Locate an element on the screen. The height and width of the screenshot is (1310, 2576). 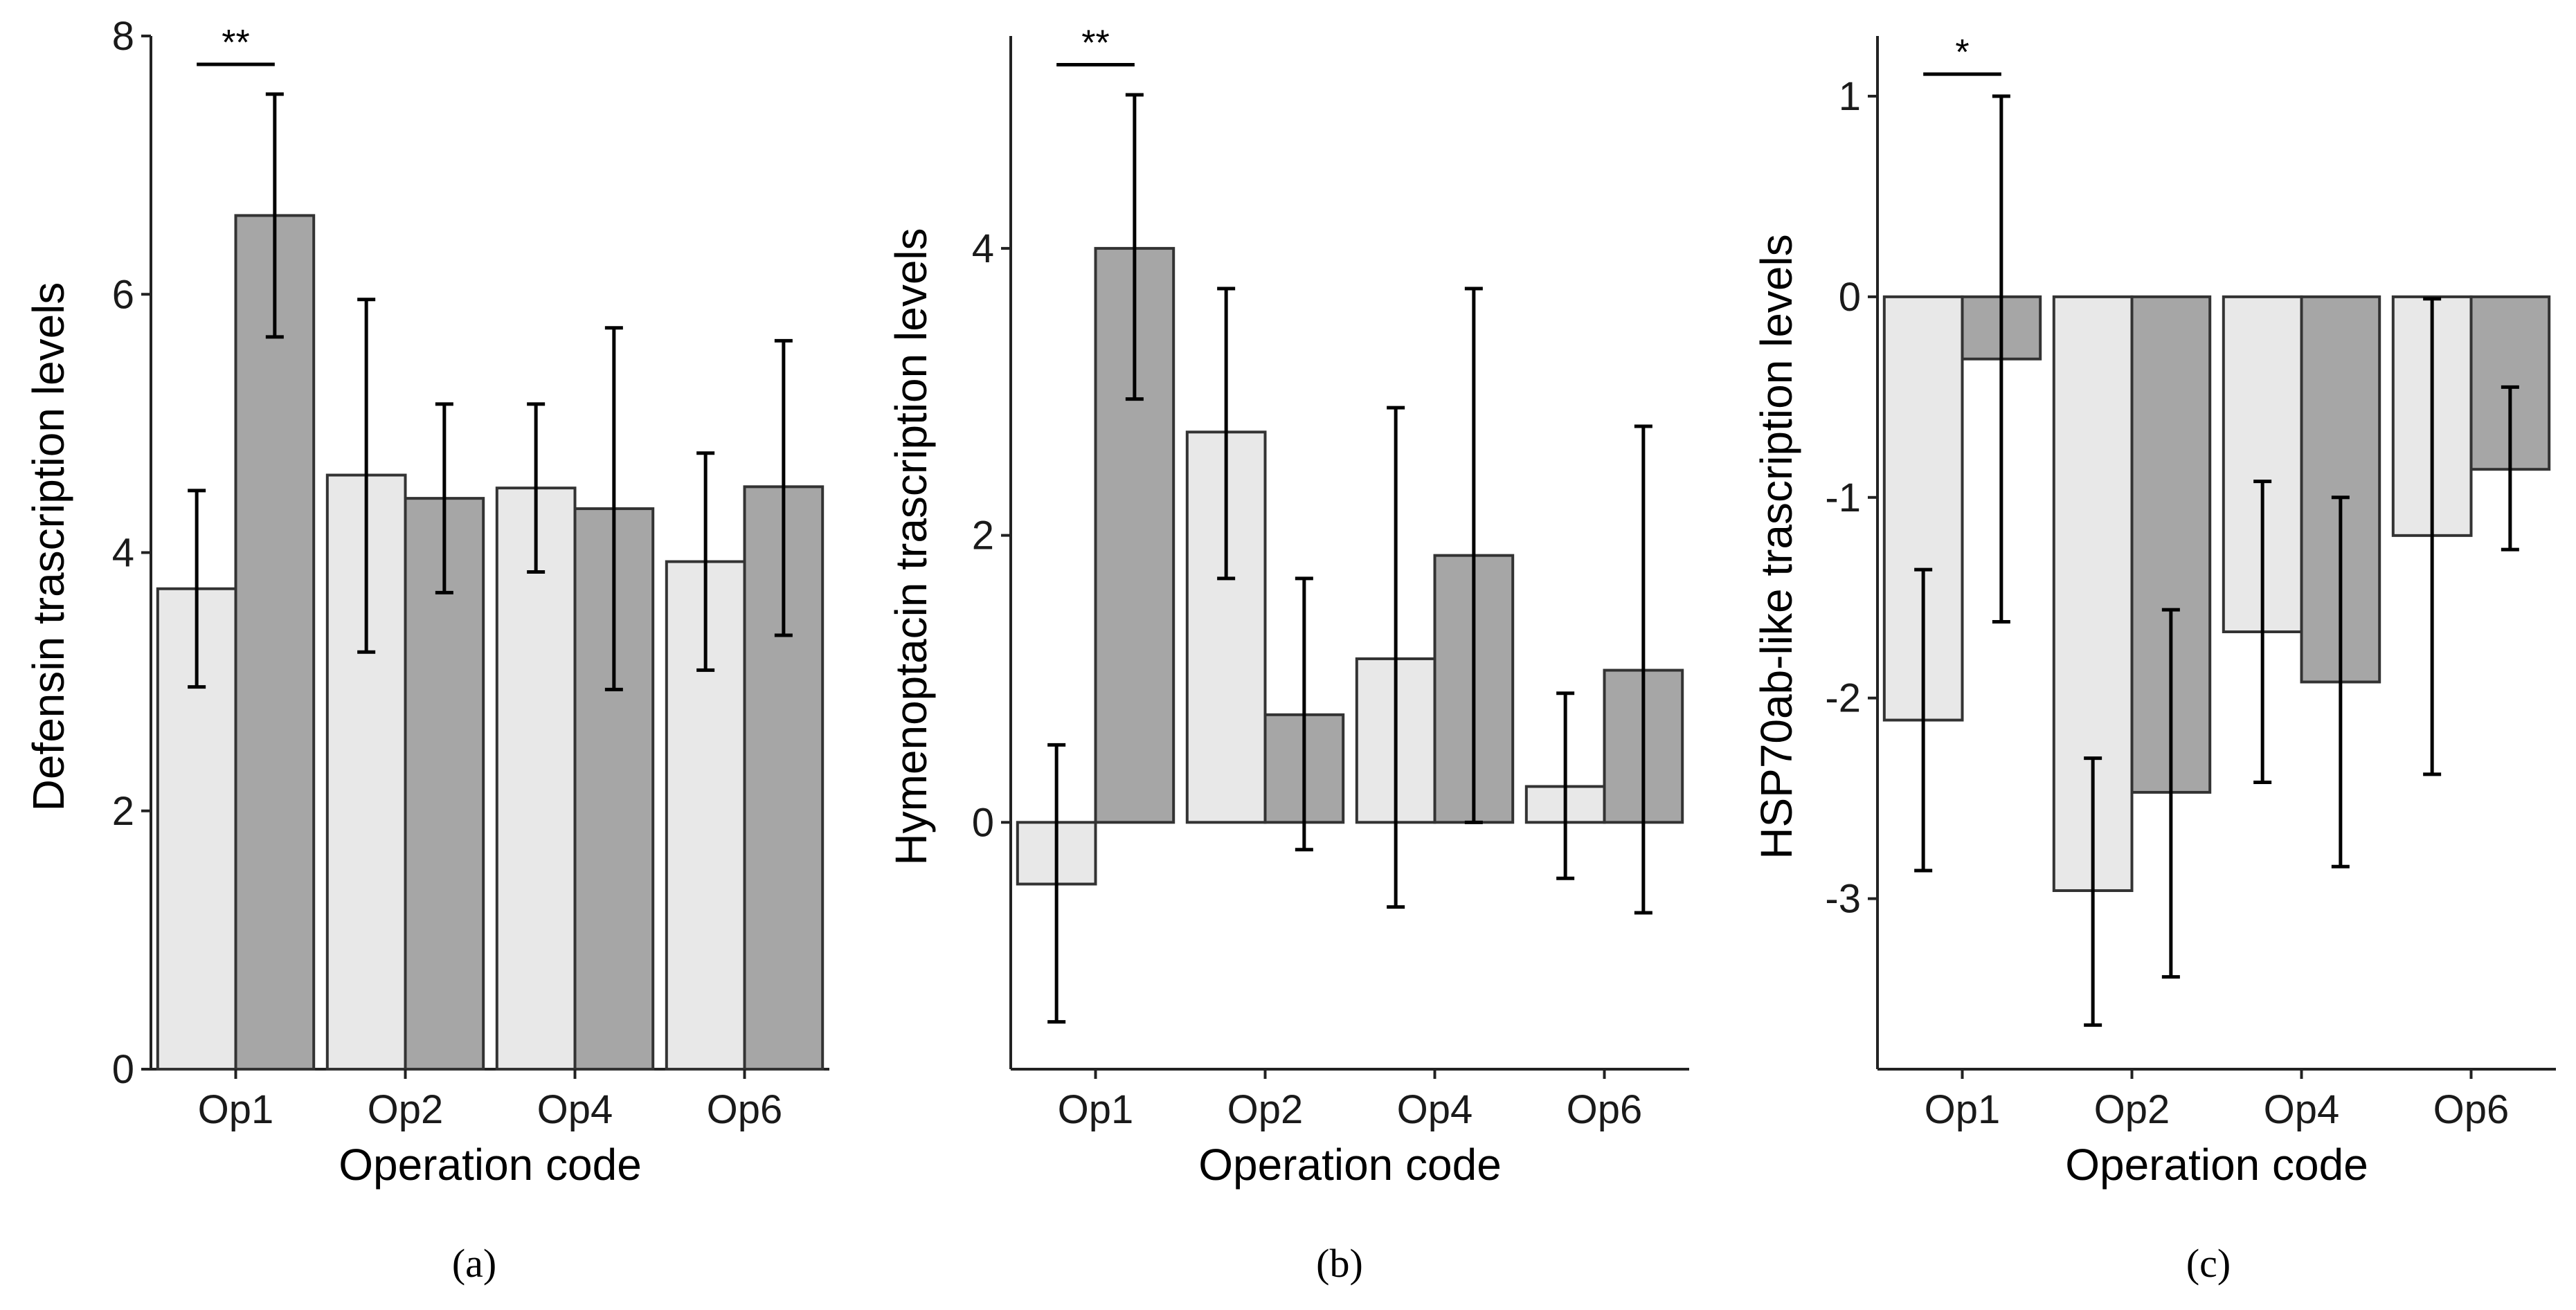
panel-label: (c) is located at coordinates (2208, 1263).